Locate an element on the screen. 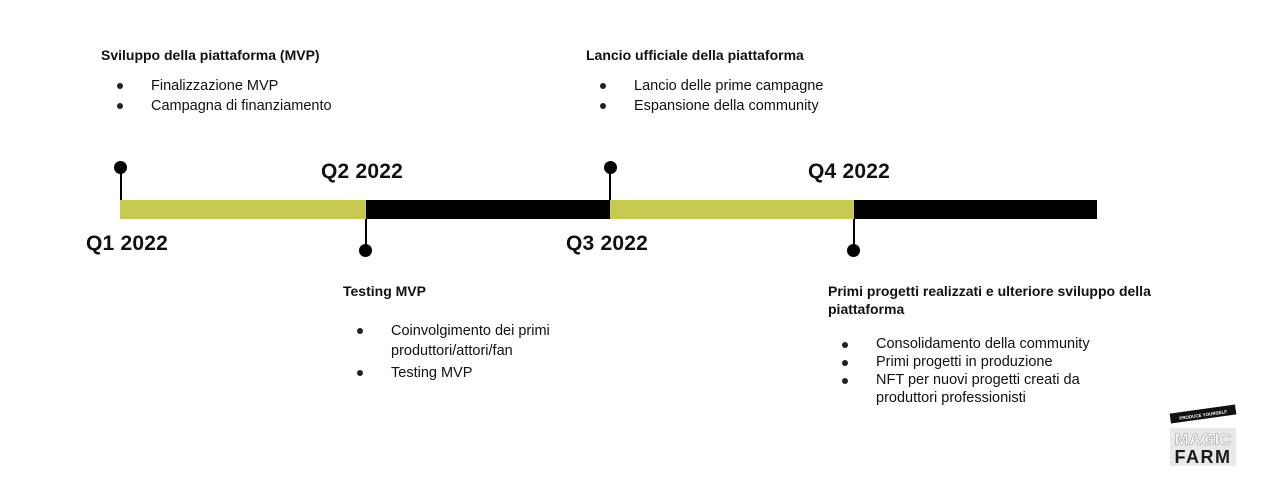 The image size is (1272, 486). milestone-title: Lancio ufficiale della piattaforma is located at coordinates (695, 55).